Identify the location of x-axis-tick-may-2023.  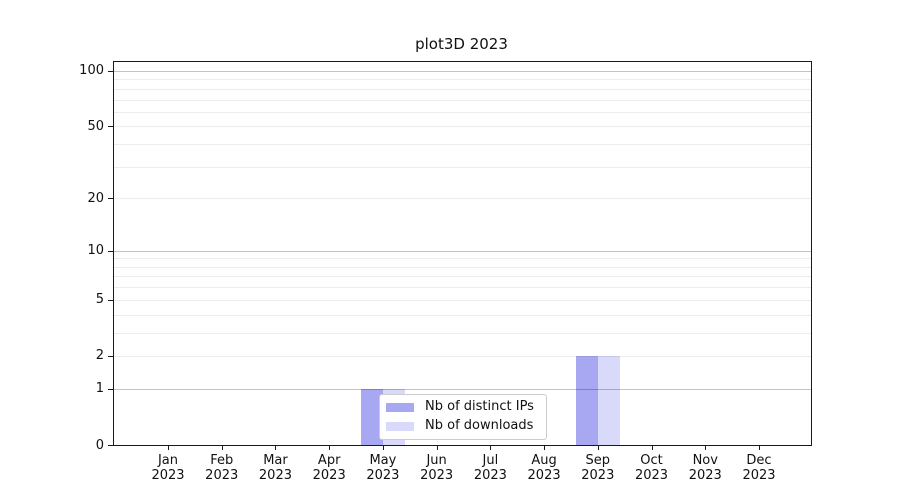
(383, 447).